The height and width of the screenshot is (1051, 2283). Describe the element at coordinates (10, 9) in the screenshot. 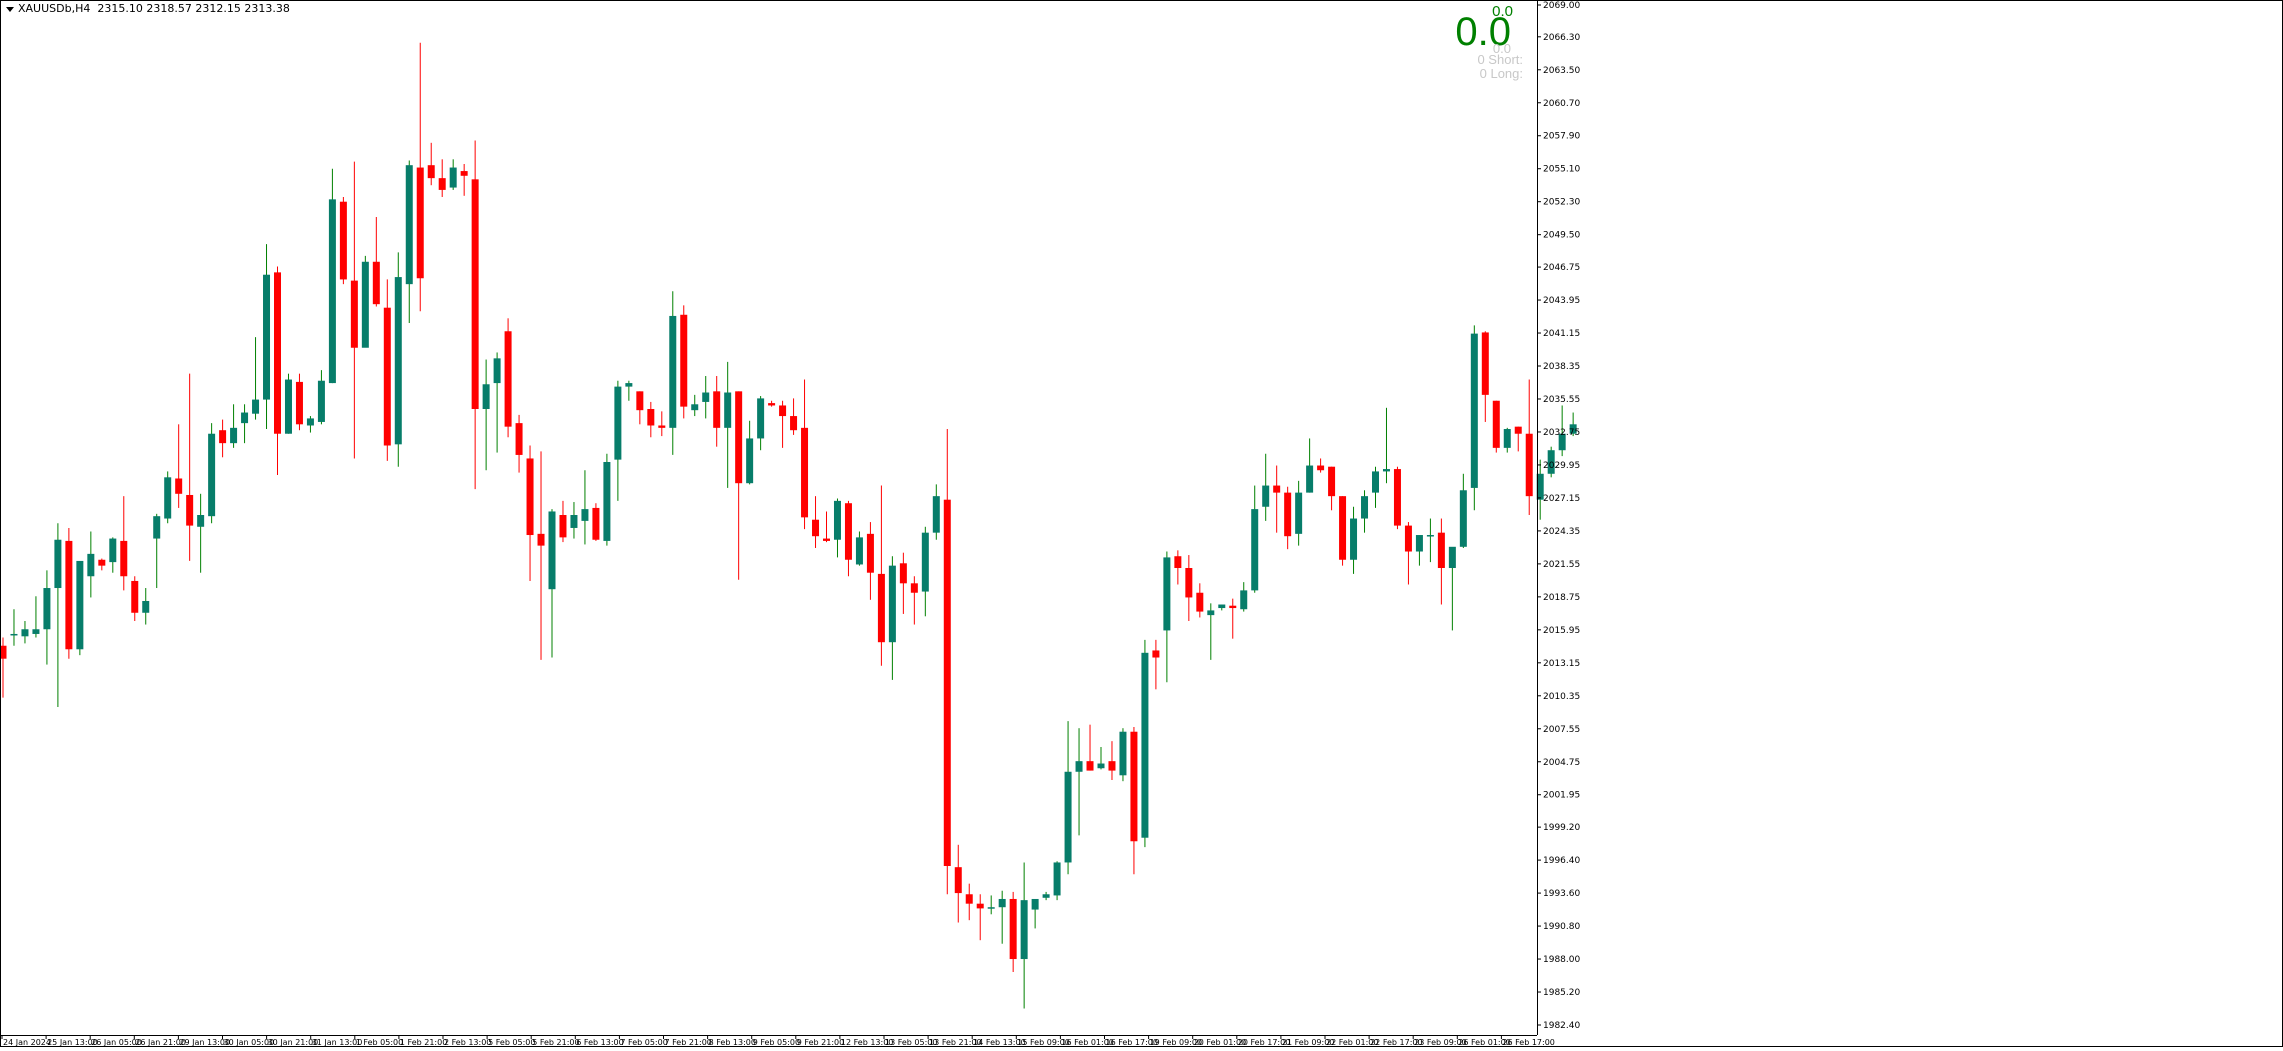

I see `chevron-down-icon` at that location.